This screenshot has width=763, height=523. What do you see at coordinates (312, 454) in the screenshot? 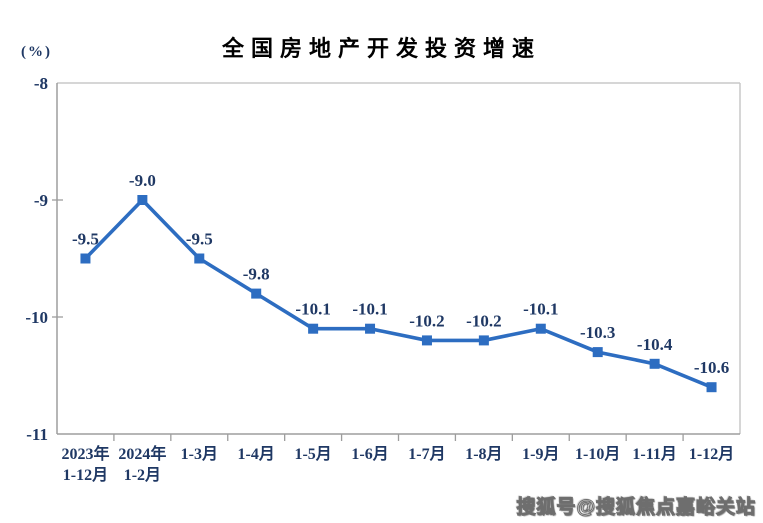
I see `x-tick-label: 1-5月` at bounding box center [312, 454].